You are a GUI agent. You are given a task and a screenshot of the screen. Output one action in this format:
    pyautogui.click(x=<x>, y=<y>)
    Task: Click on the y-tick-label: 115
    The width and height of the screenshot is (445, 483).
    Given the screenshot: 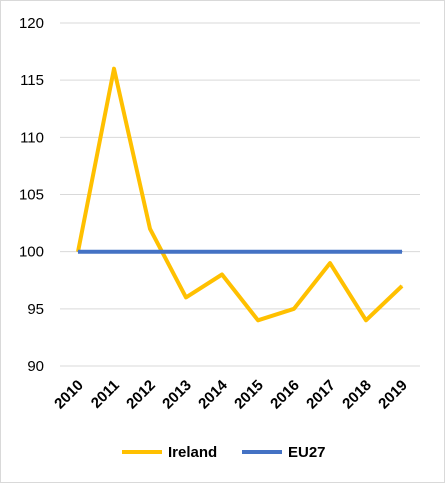 What is the action you would take?
    pyautogui.click(x=32, y=80)
    